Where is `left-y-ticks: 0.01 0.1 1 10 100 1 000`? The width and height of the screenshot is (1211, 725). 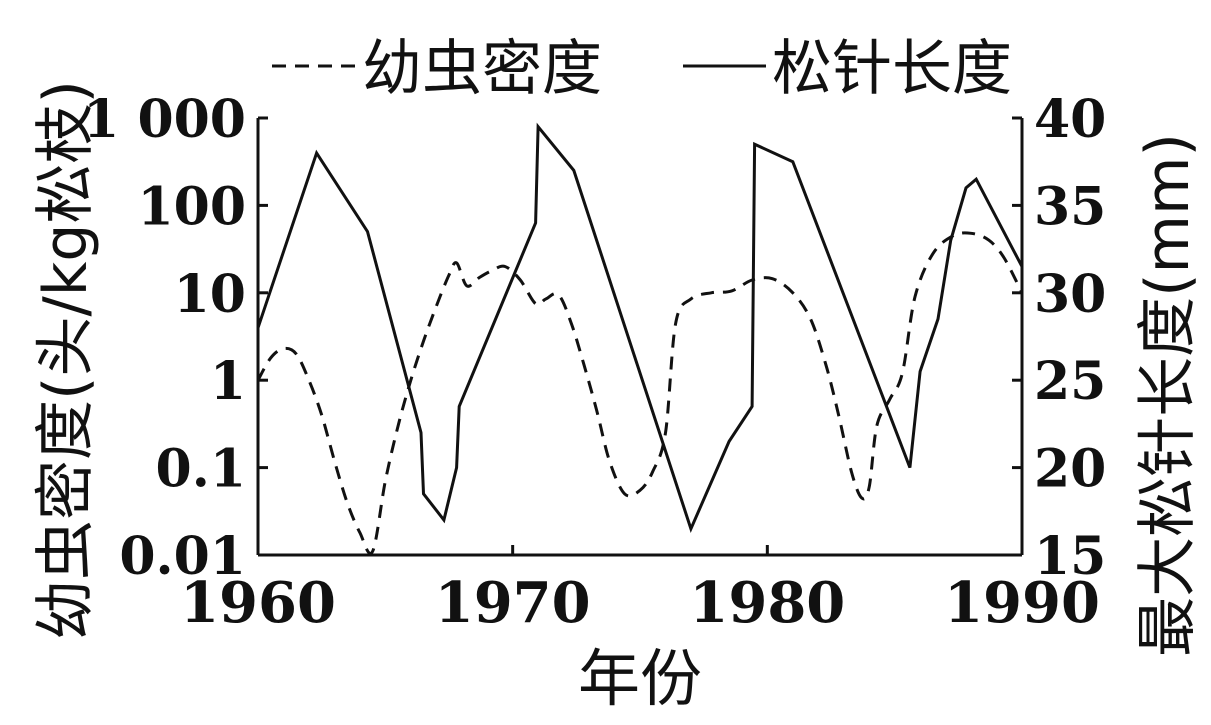 left-y-ticks: 0.01 0.1 1 10 100 1 000 is located at coordinates (175, 338).